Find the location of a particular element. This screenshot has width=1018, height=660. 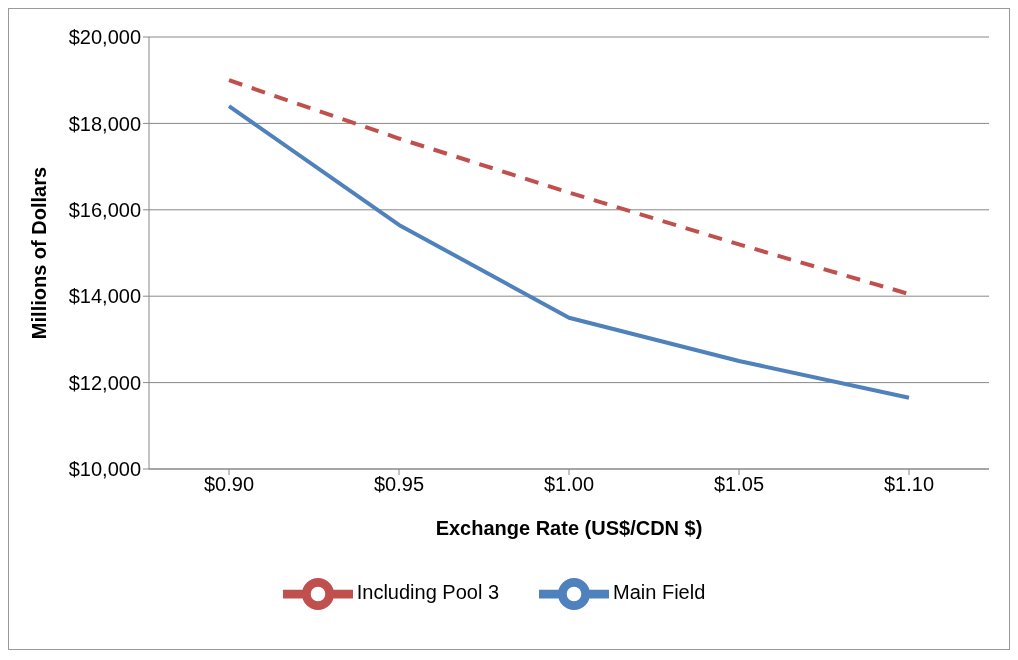

x-tick-label: $0.90 is located at coordinates (229, 484).